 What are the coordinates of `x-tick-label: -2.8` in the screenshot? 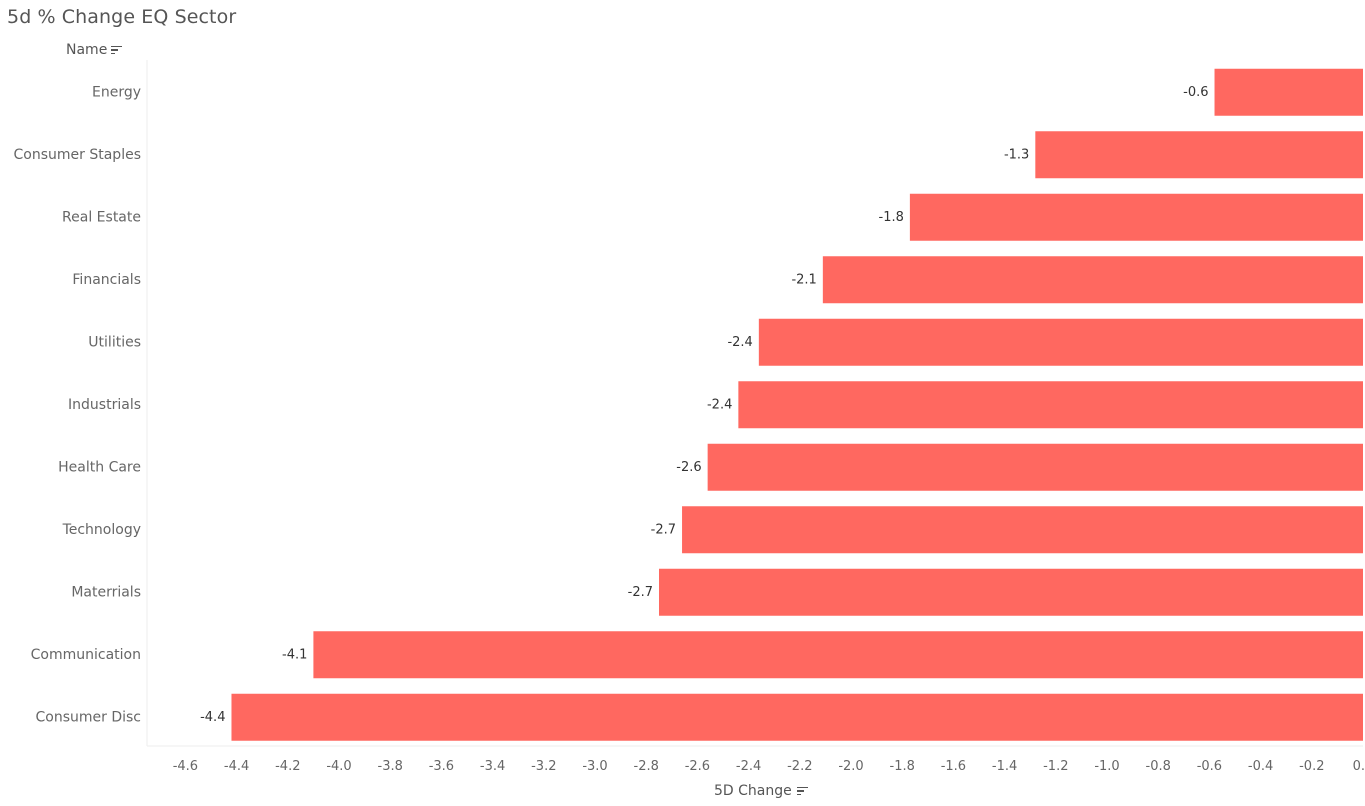 It's located at (646, 766).